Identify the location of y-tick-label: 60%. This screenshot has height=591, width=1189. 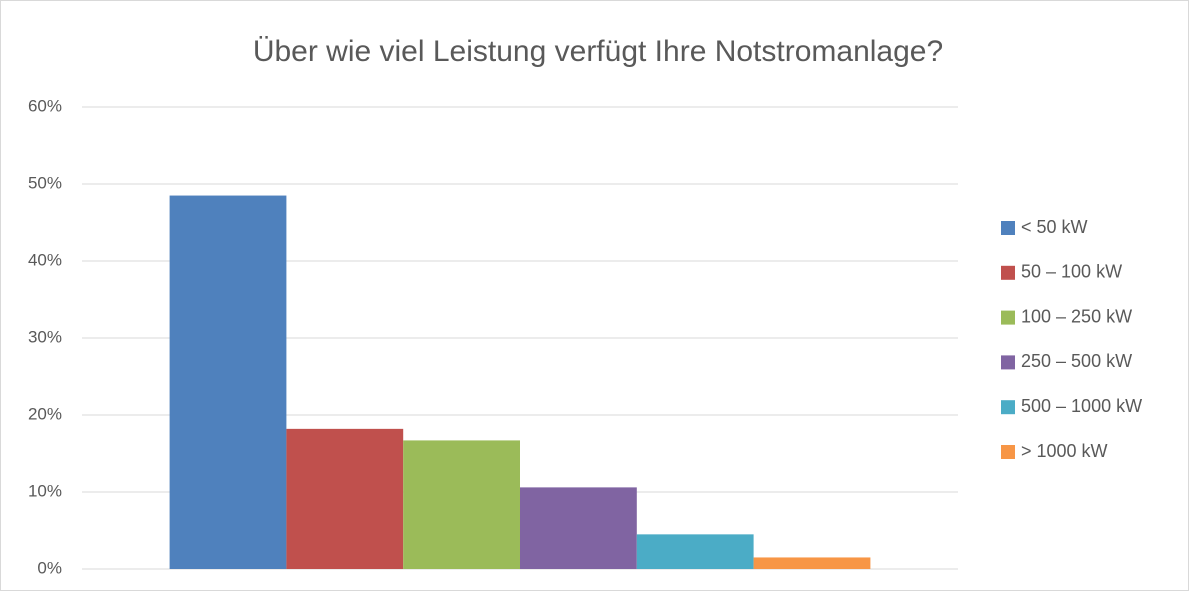
(45, 105).